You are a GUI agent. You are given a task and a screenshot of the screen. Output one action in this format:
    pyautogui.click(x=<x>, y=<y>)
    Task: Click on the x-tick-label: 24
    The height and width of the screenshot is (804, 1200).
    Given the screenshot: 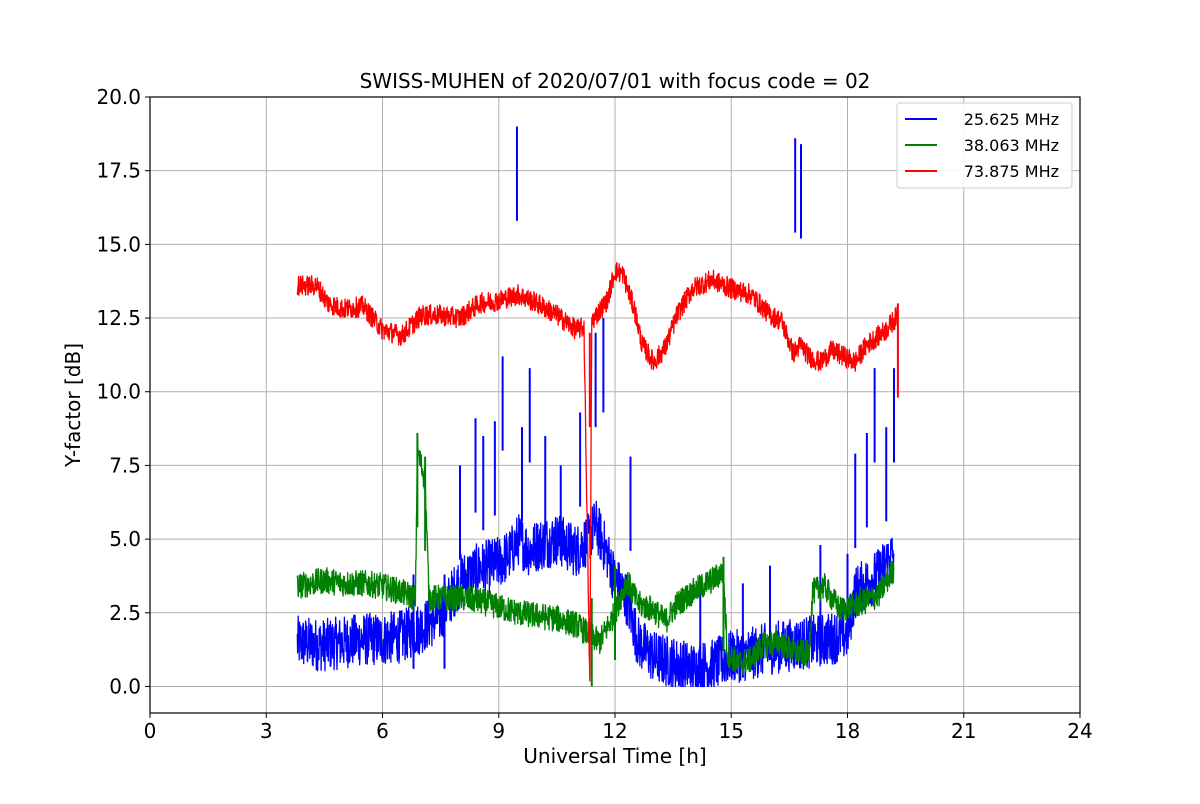 What is the action you would take?
    pyautogui.click(x=1079, y=731)
    